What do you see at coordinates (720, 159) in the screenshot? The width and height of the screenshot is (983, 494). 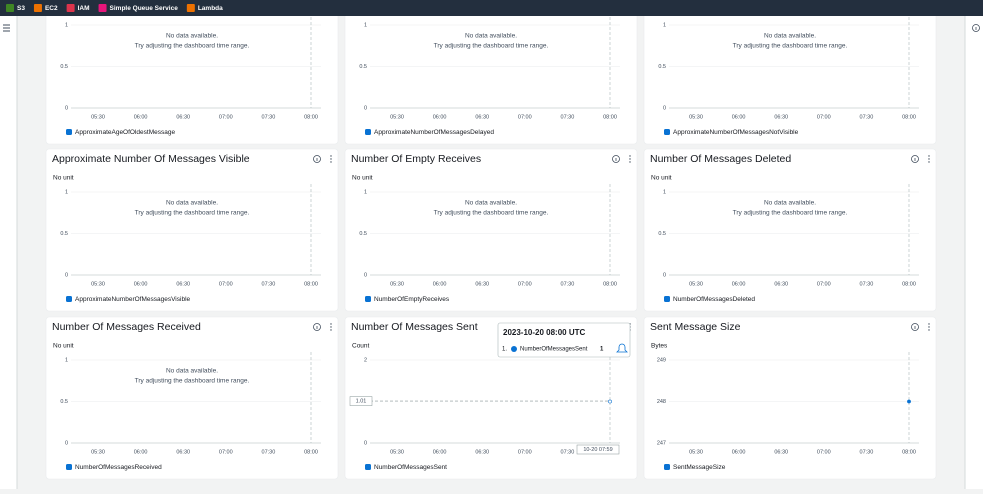 I see `widget-title: Number Of Messages Deleted` at bounding box center [720, 159].